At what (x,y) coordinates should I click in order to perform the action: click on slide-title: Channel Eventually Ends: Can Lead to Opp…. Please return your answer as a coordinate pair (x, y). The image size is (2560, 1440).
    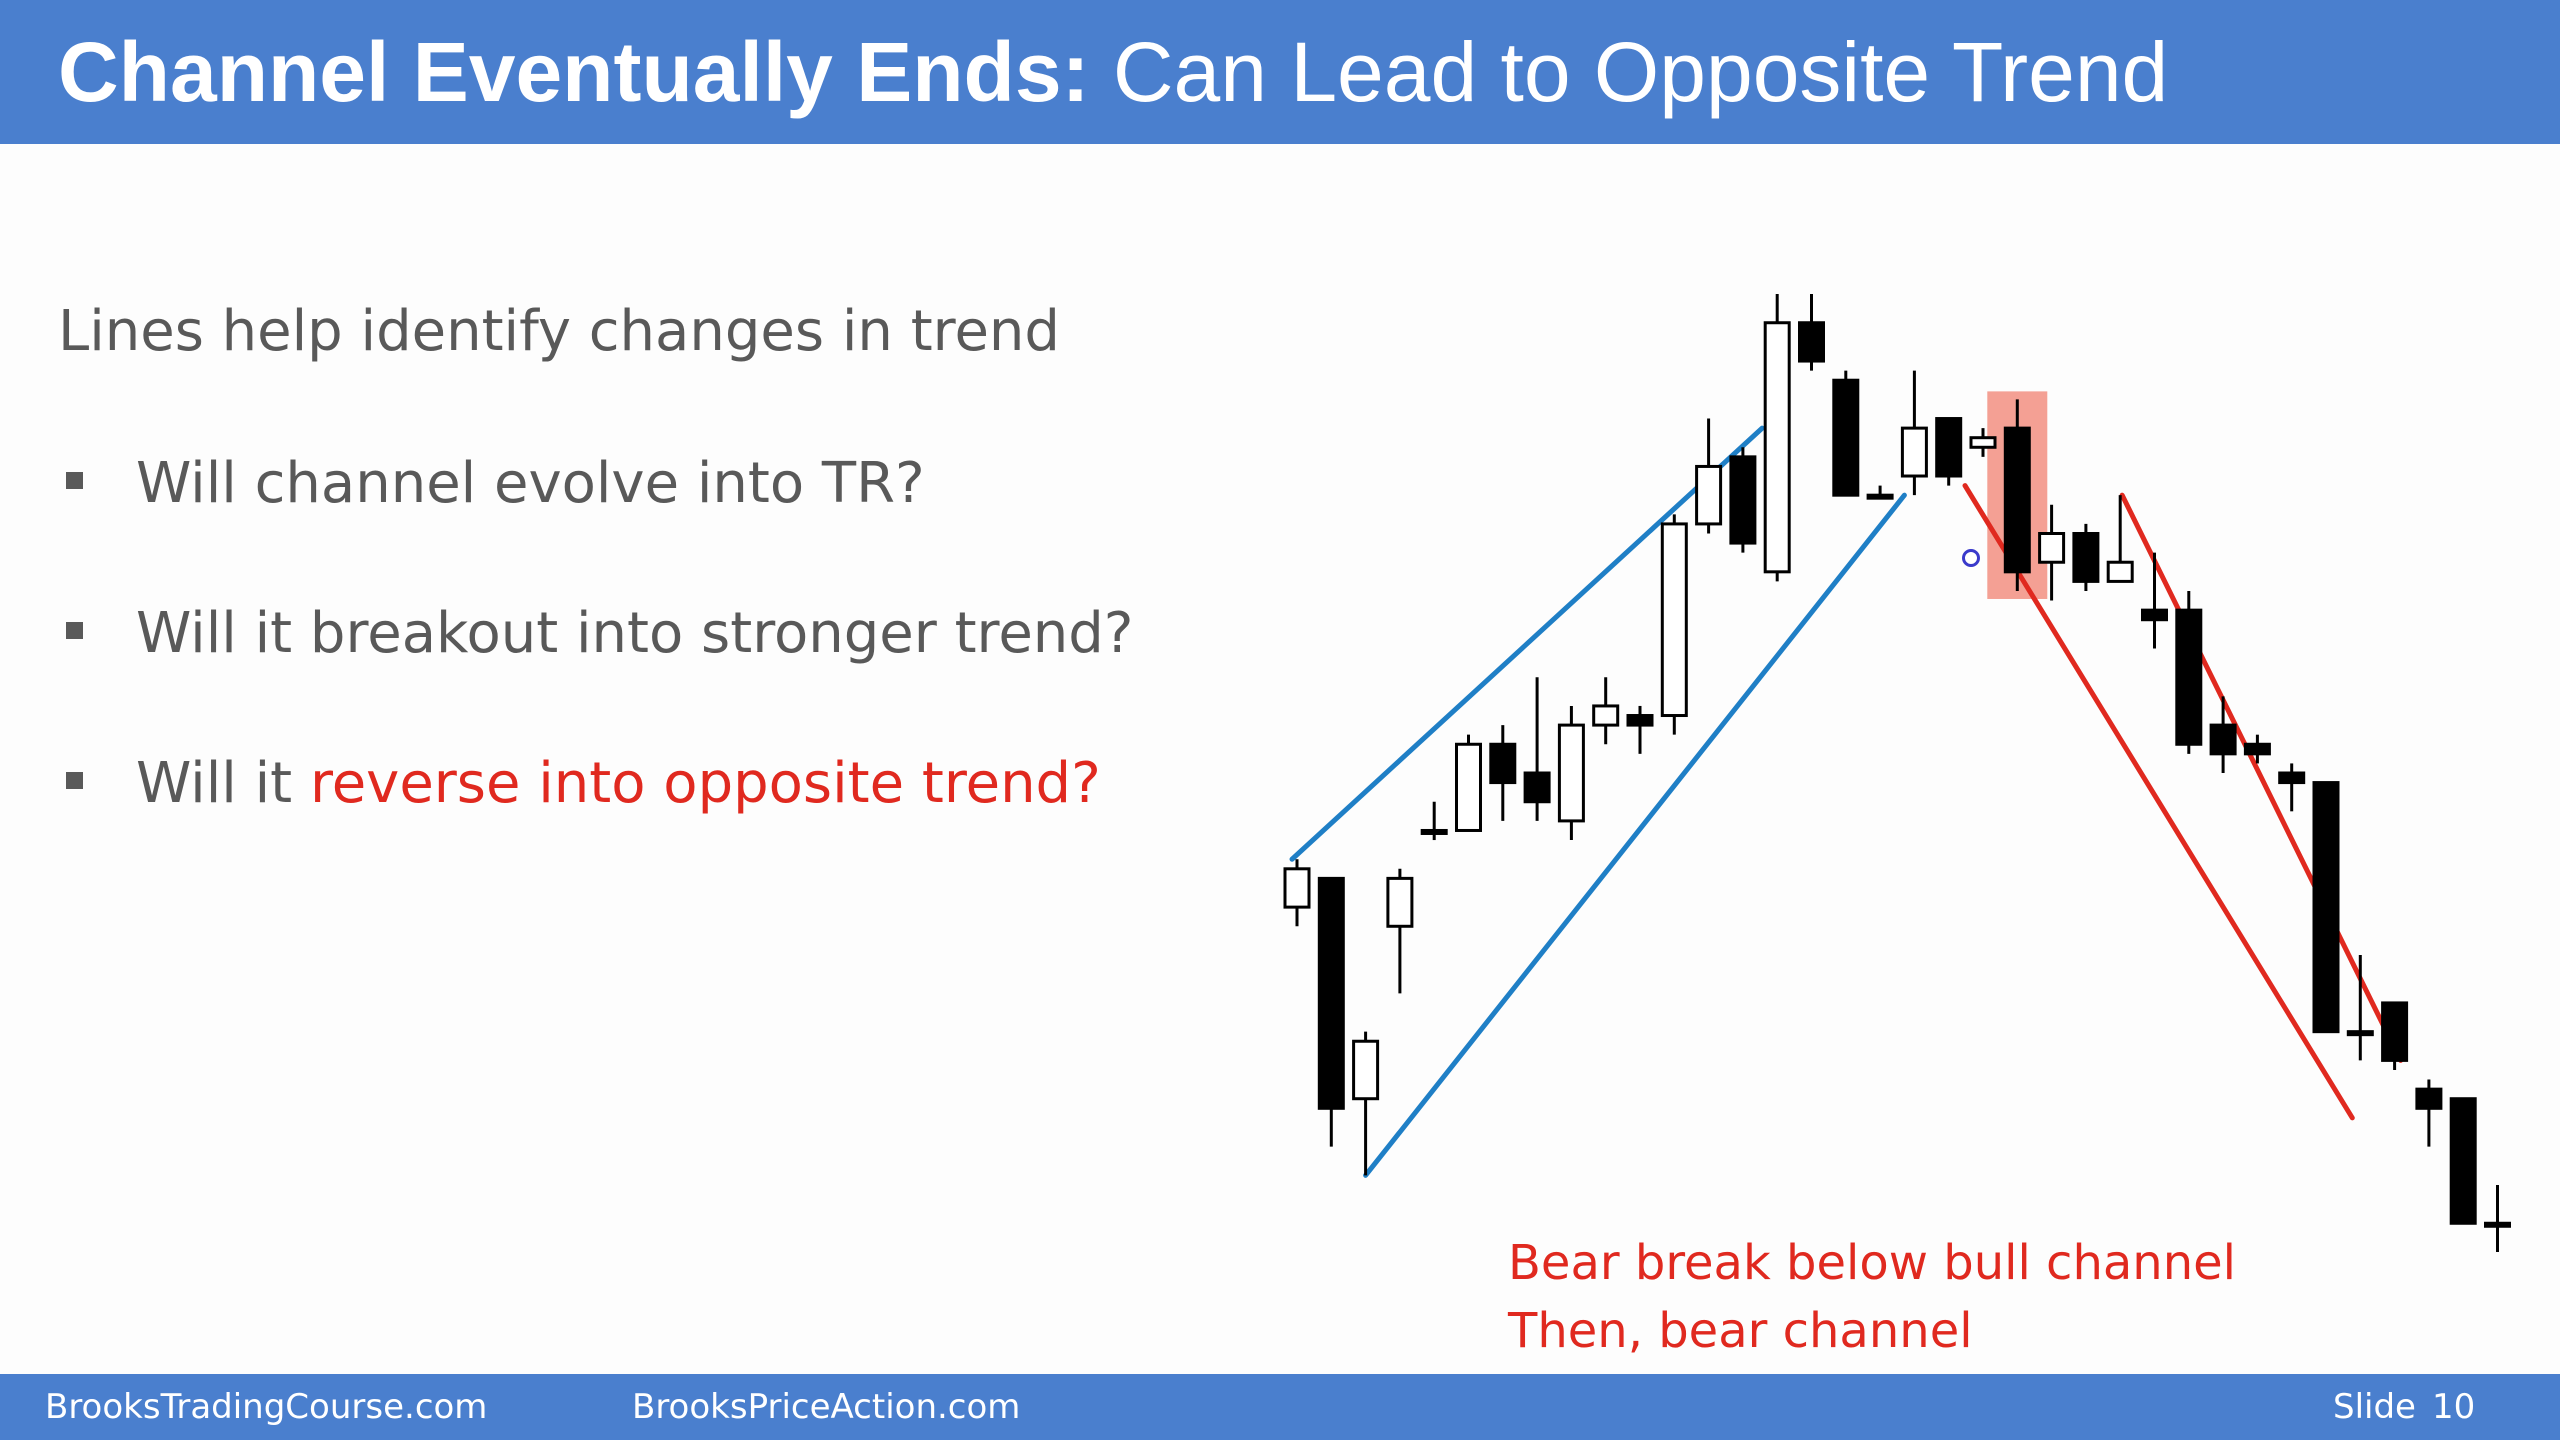
    Looking at the image, I should click on (1113, 72).